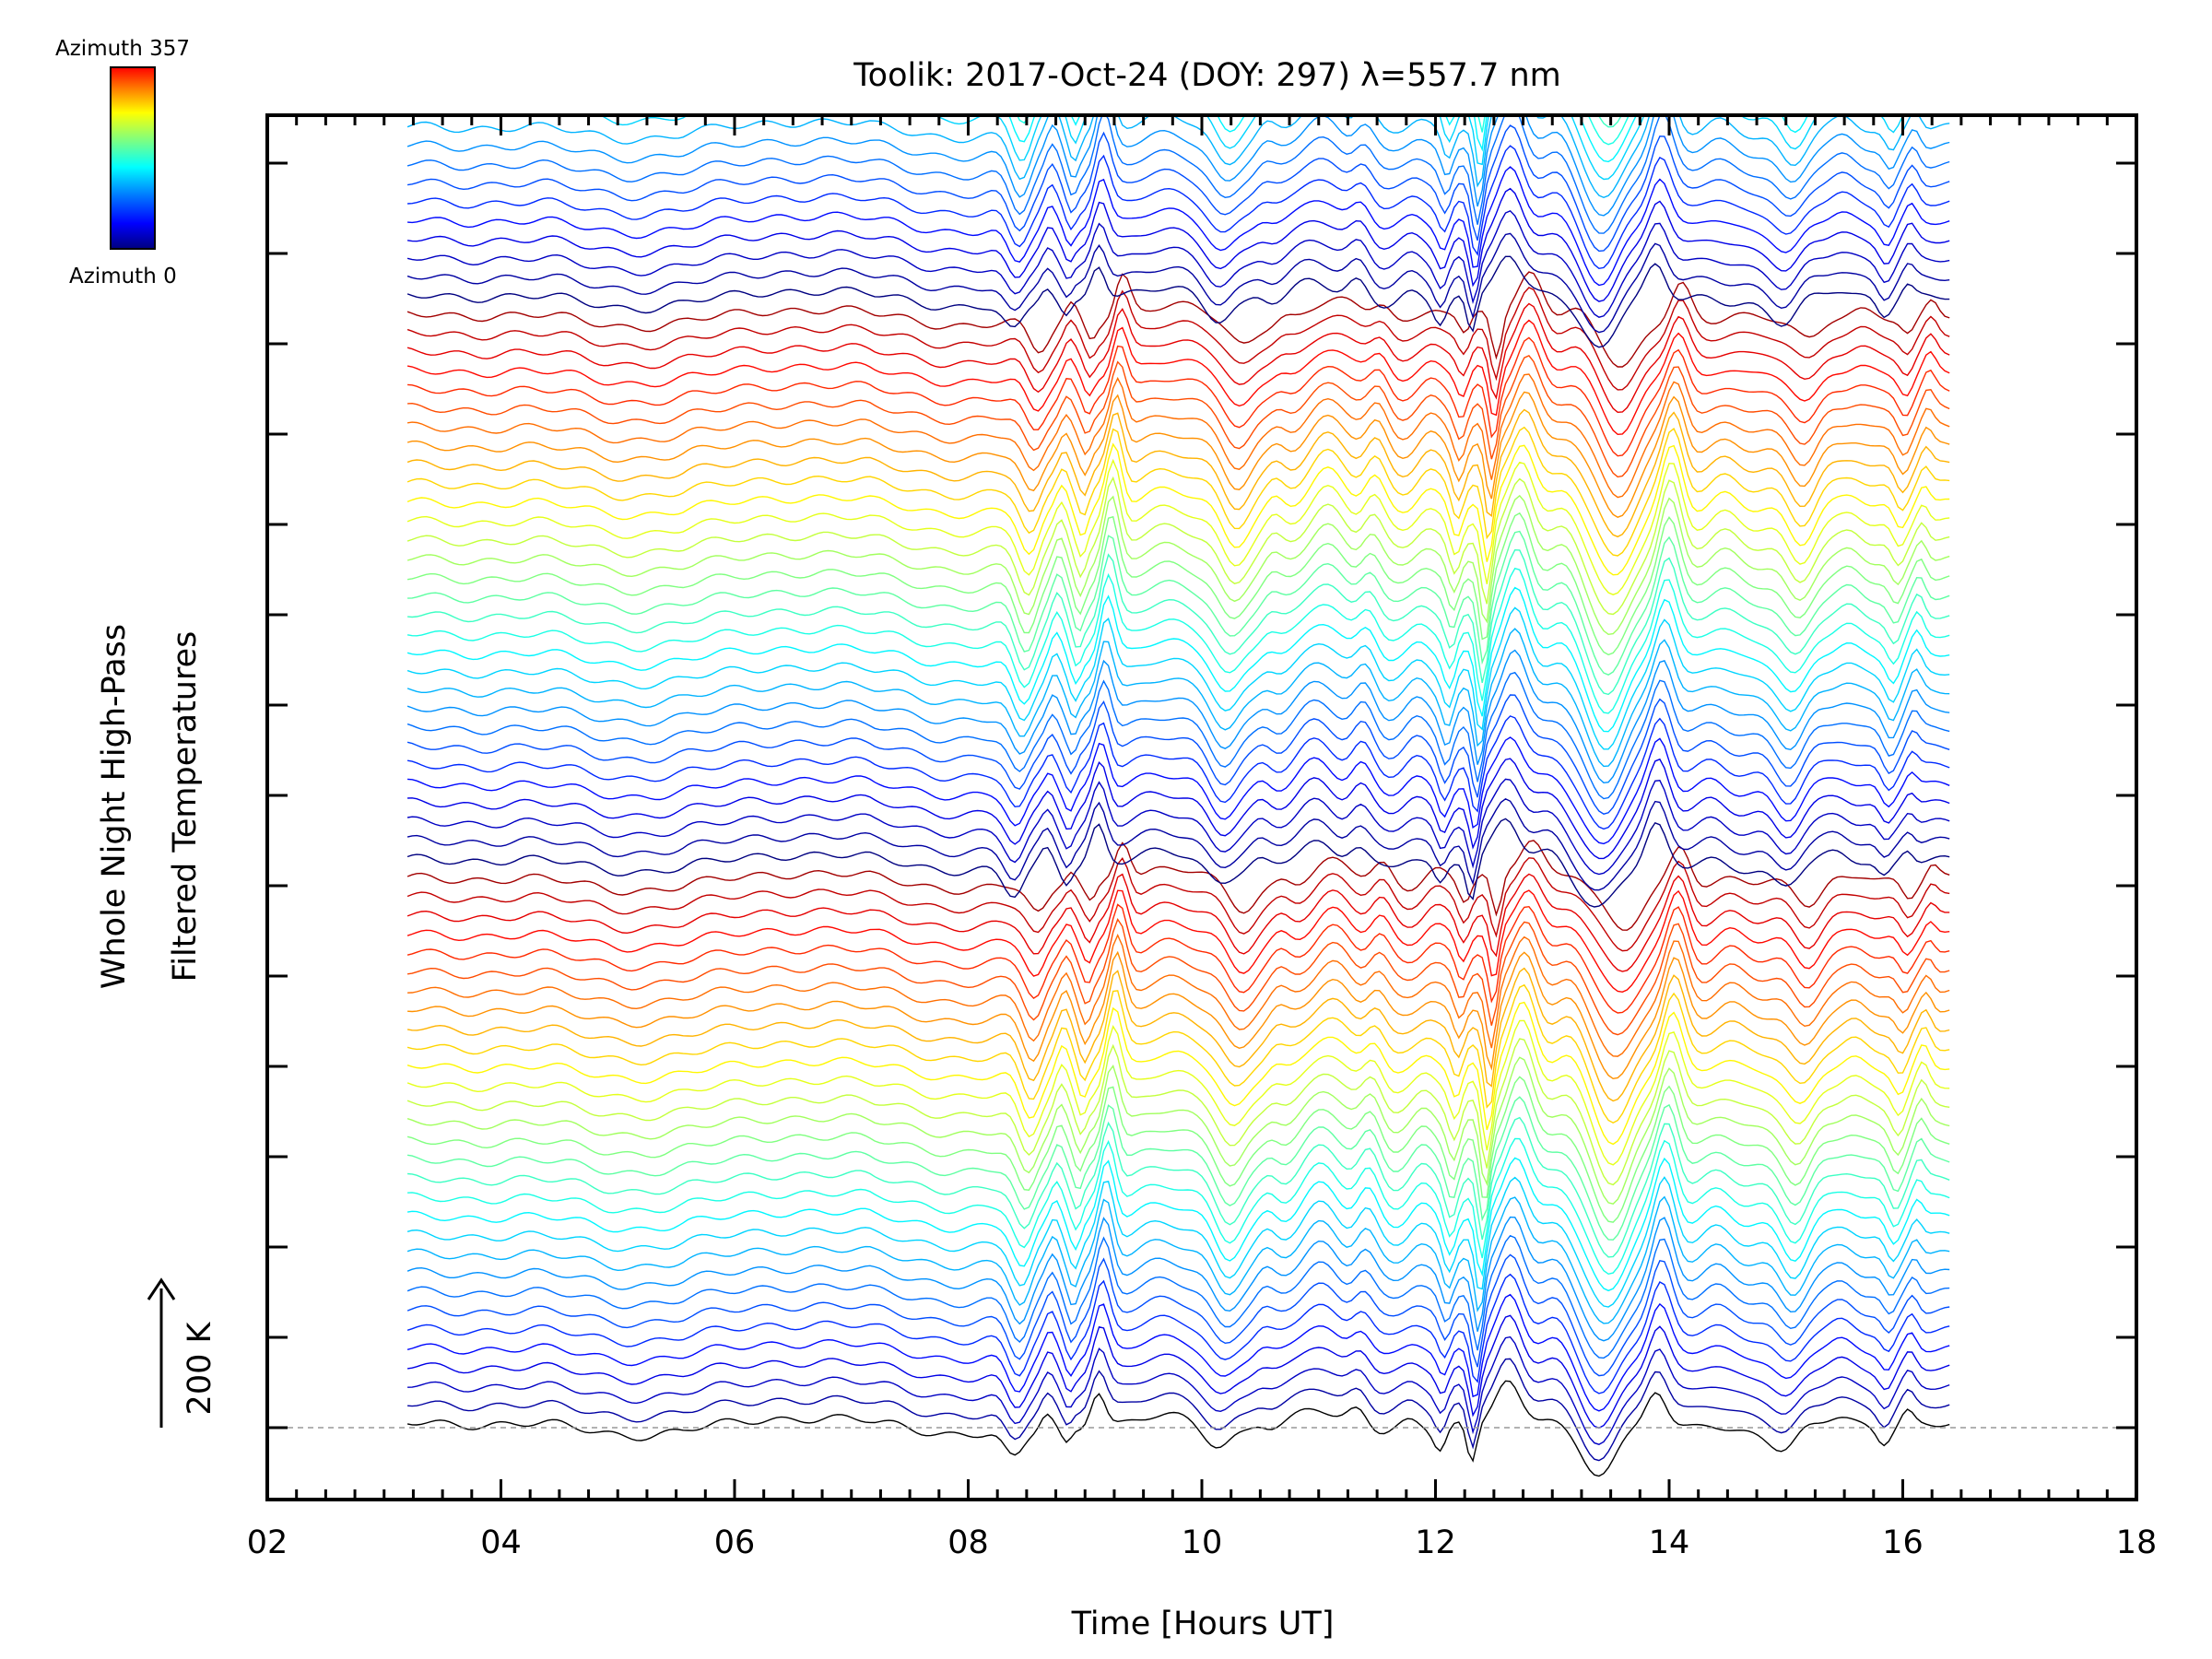  I want to click on y-axis-label-line1: Whole Night High-Pass, so click(114, 806).